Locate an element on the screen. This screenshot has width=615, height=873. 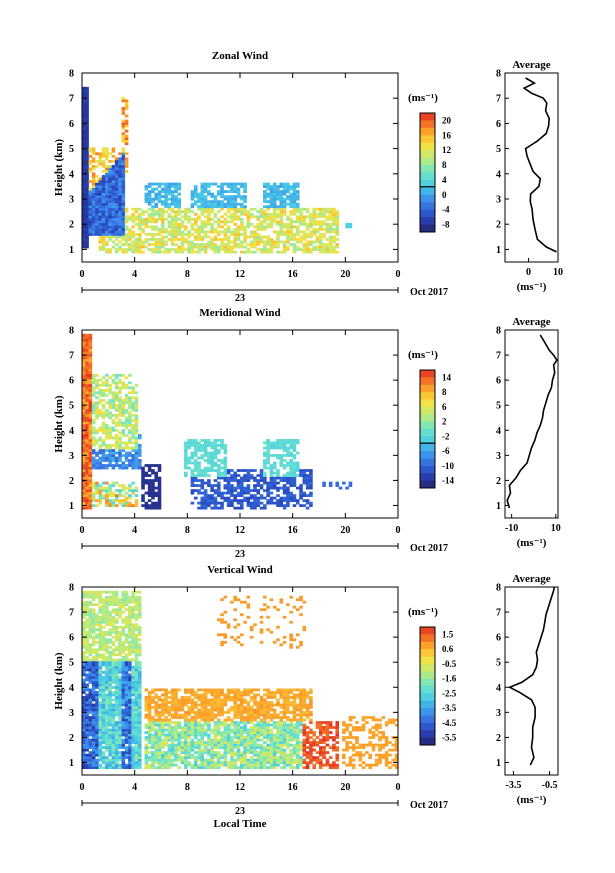
chart-title: Meridional Wind is located at coordinates (239, 313).